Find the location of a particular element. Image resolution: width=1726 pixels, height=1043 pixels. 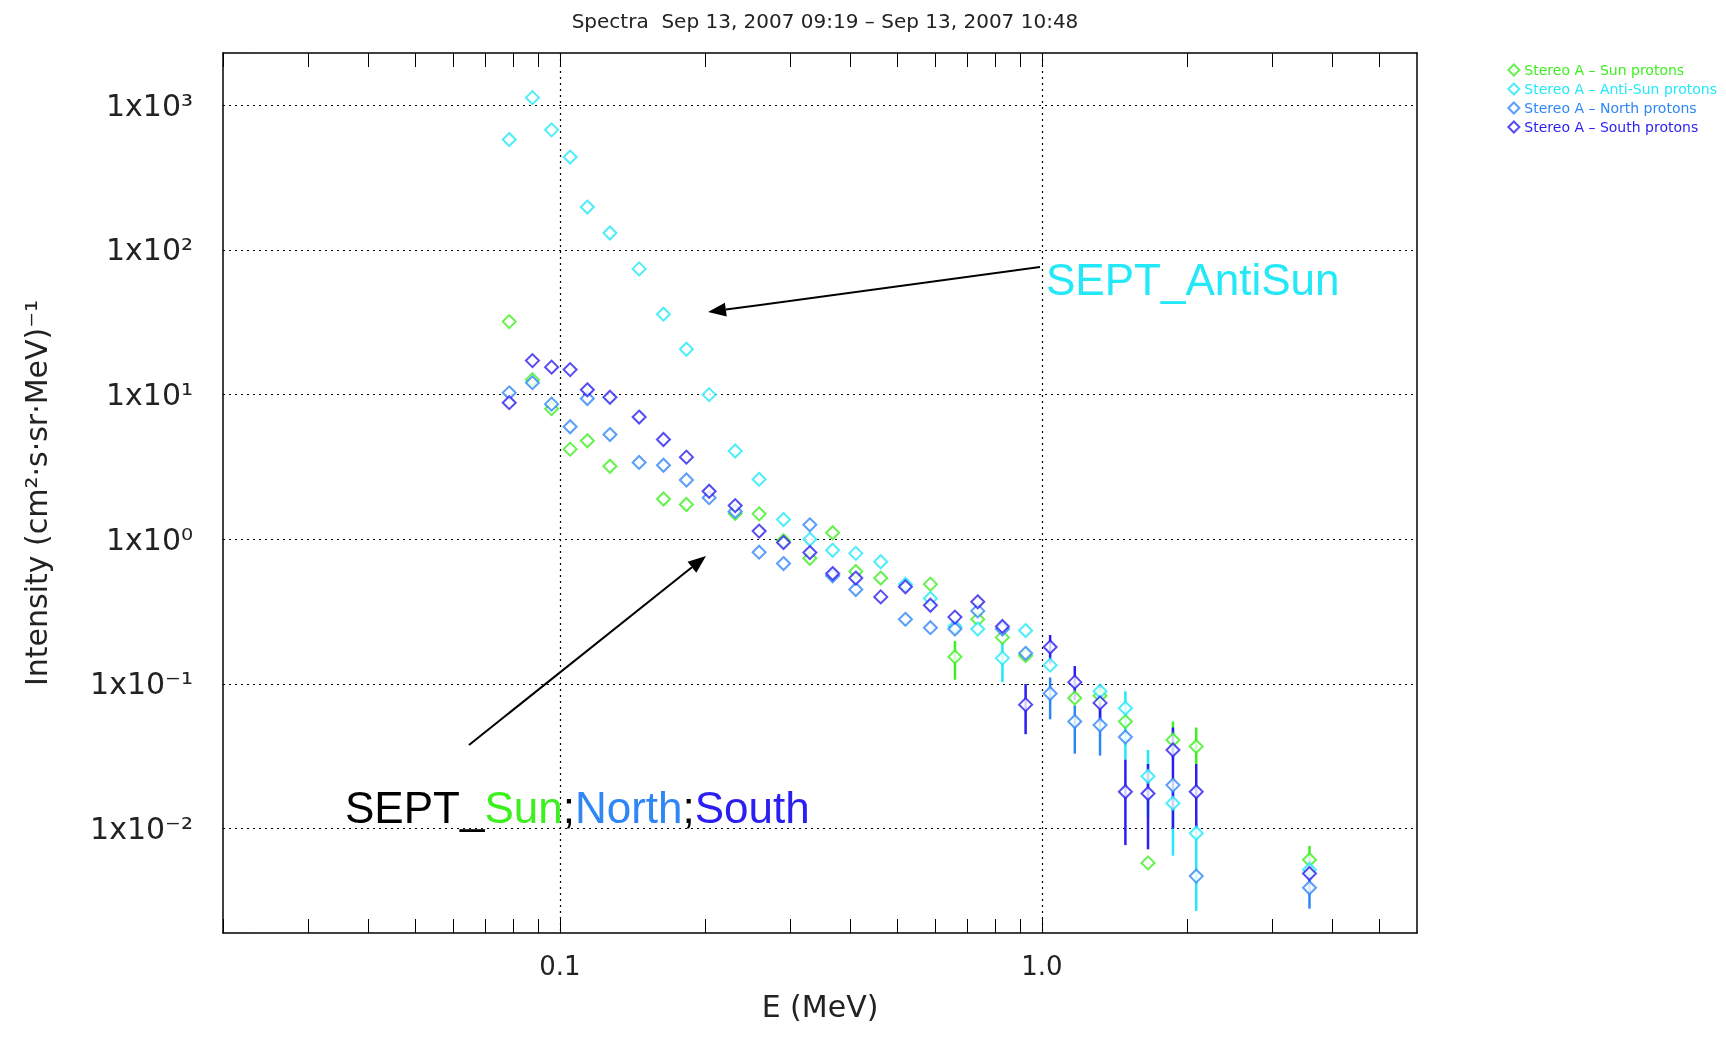

legend-label: Stereo A – South protons is located at coordinates (1611, 127).